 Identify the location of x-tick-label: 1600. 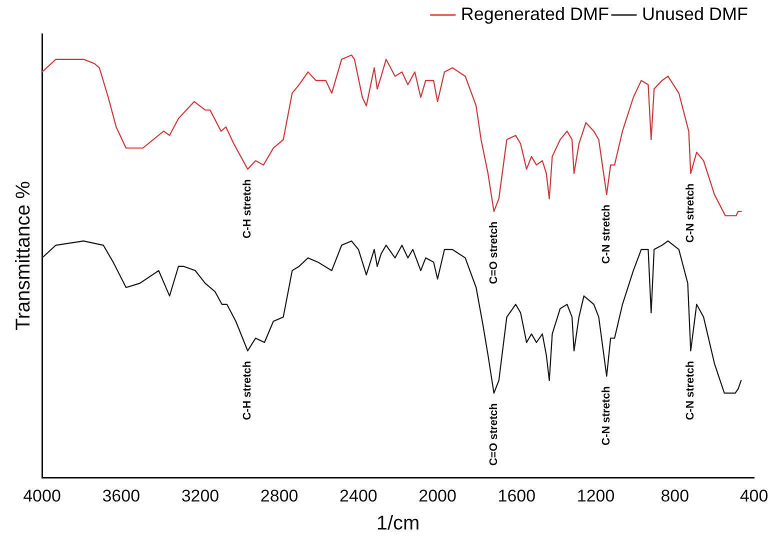
(517, 496).